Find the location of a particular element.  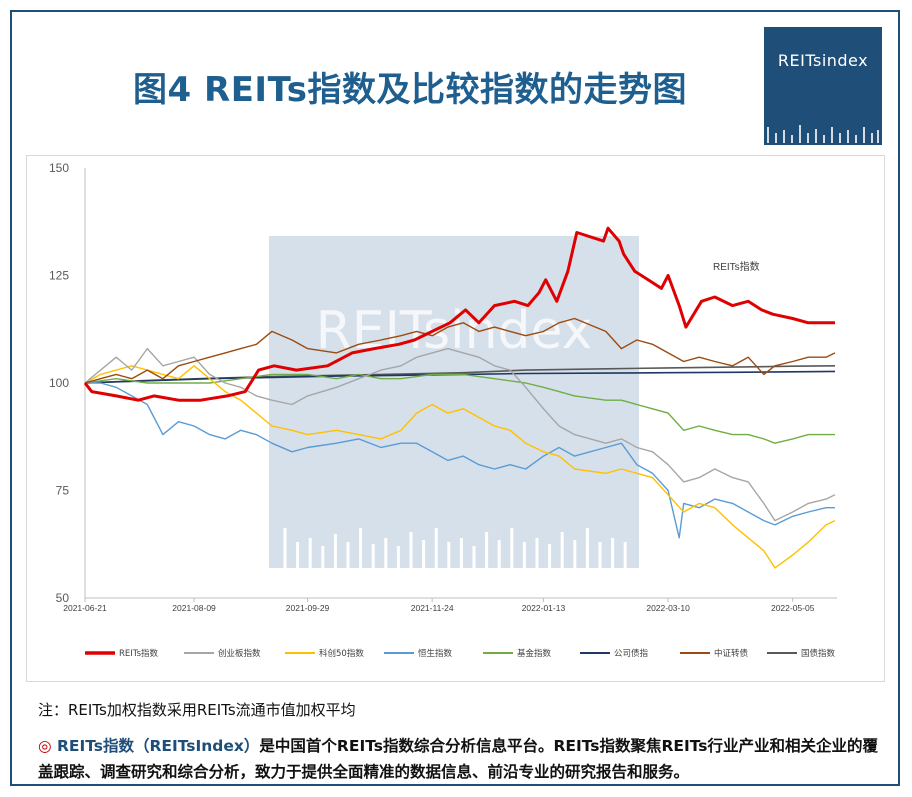

brand-name: REITs指数（REITsIndex） is located at coordinates (158, 746).